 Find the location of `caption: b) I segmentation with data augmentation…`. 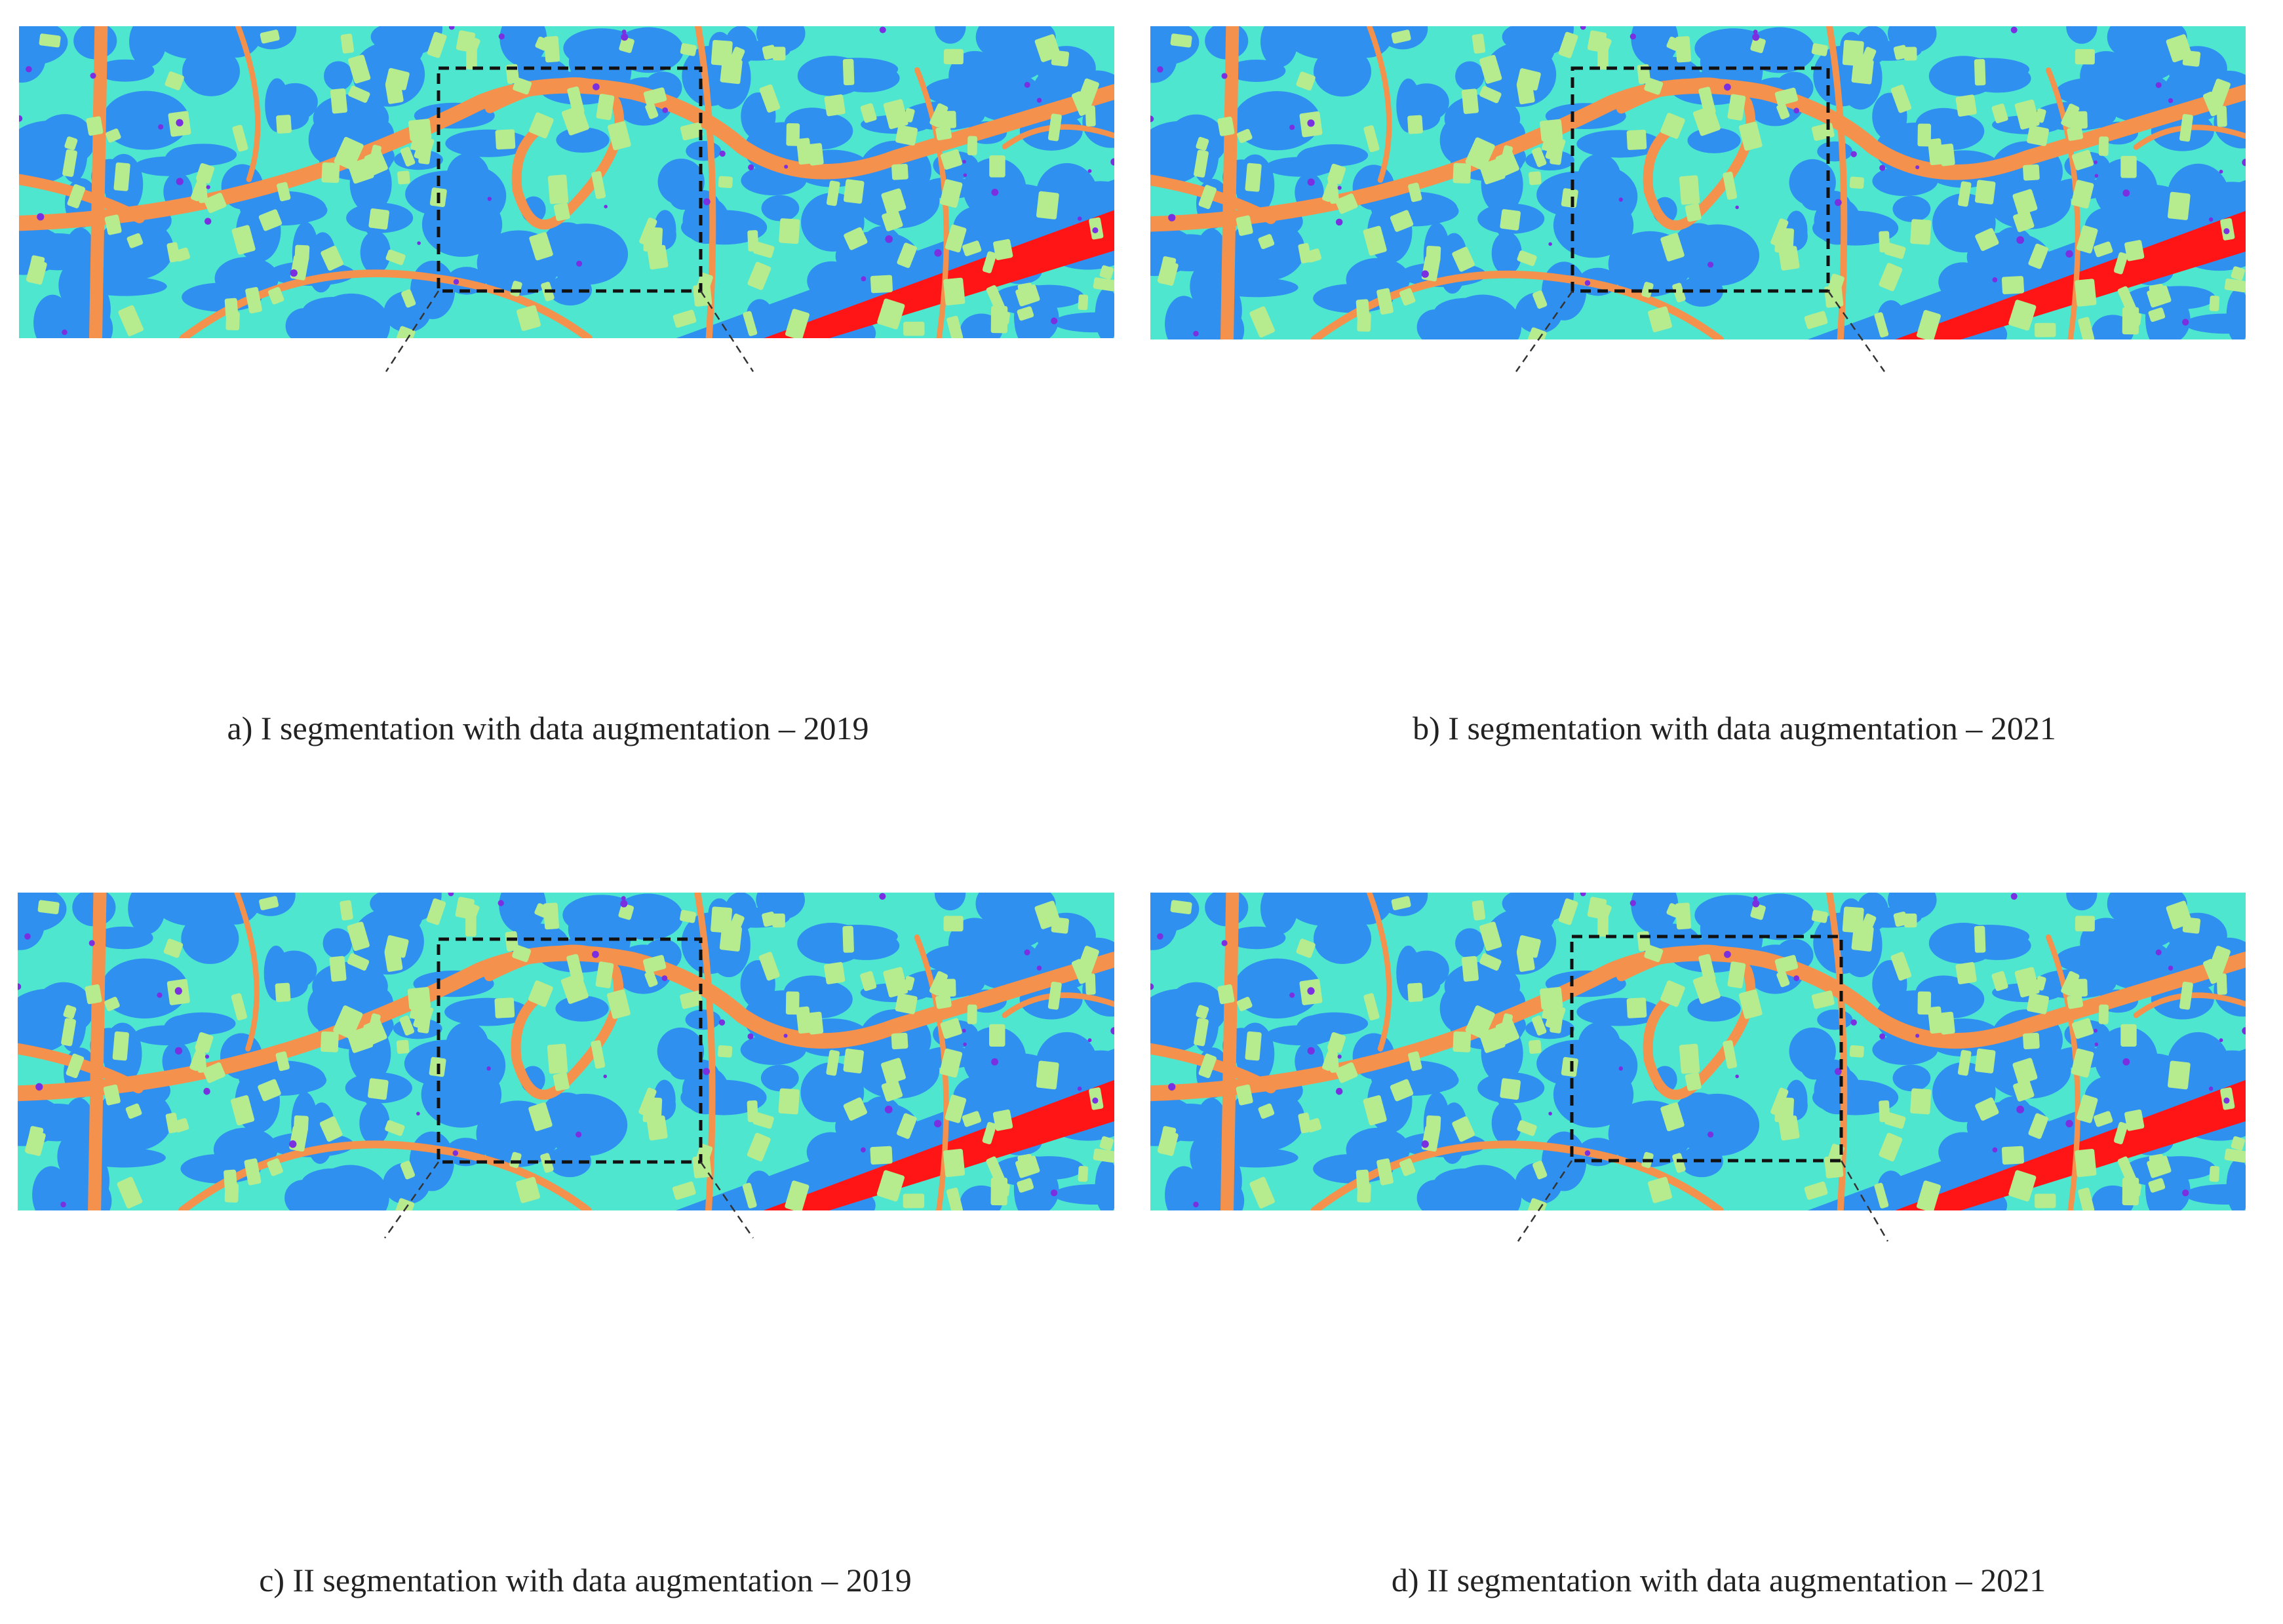

caption: b) I segmentation with data augmentation… is located at coordinates (1734, 728).